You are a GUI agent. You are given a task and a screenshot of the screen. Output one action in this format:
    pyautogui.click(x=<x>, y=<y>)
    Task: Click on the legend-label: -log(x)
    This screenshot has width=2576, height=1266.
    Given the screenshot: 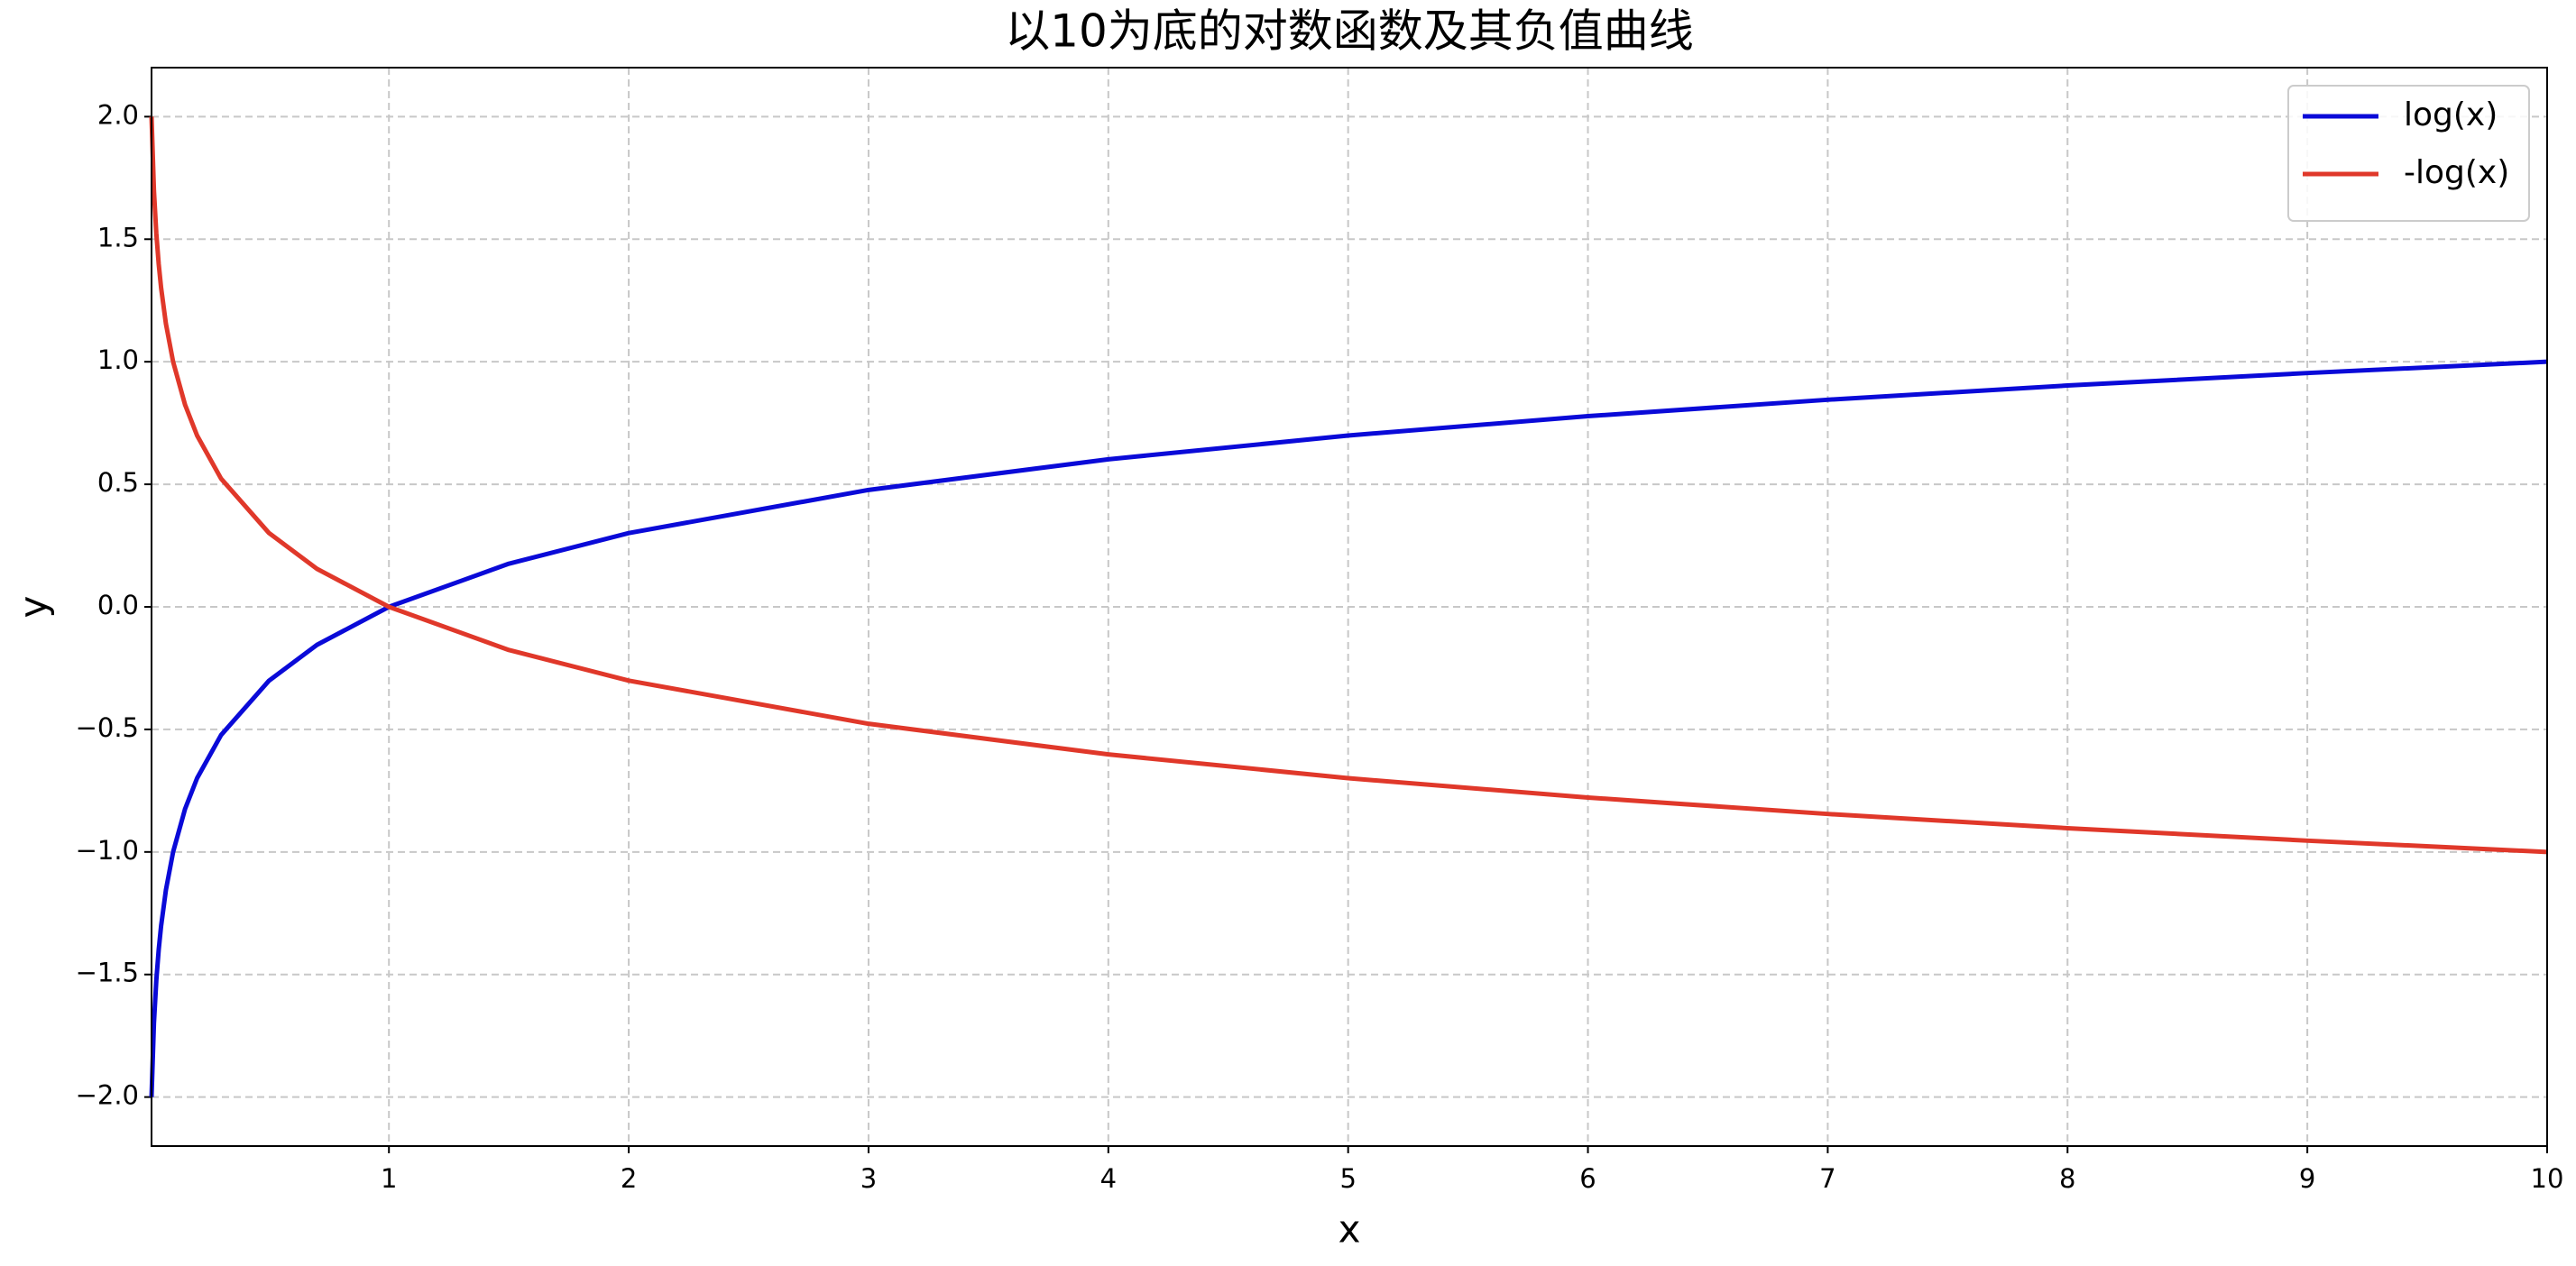 What is the action you would take?
    pyautogui.click(x=2456, y=172)
    